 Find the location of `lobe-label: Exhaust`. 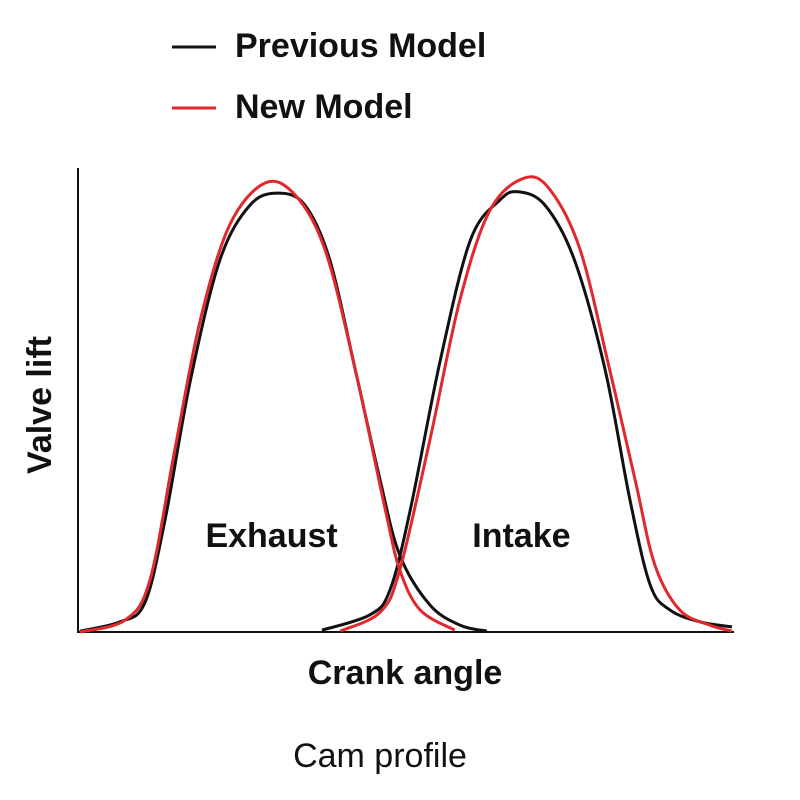

lobe-label: Exhaust is located at coordinates (271, 536).